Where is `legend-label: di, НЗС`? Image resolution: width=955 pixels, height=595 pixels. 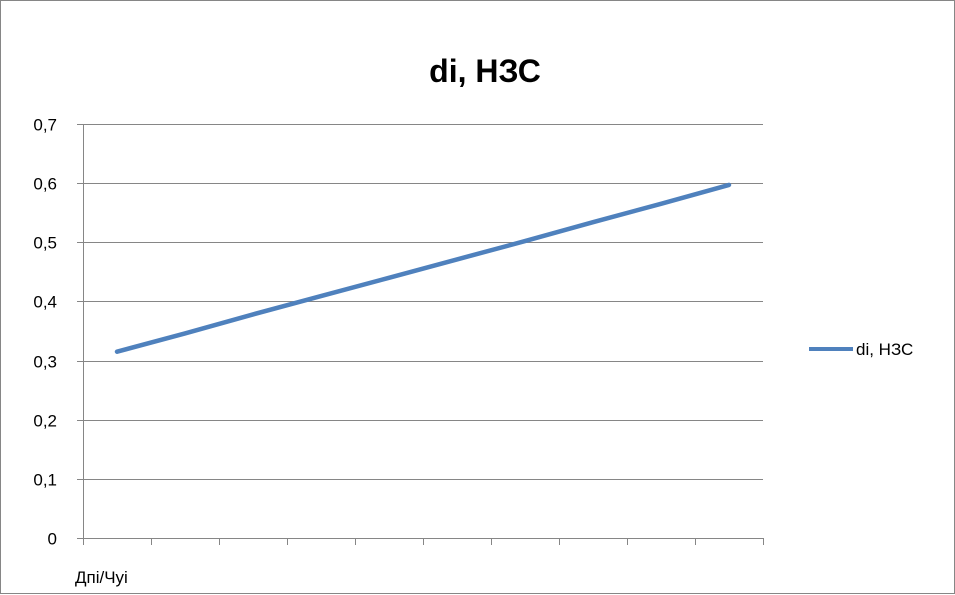
legend-label: di, НЗС is located at coordinates (884, 349).